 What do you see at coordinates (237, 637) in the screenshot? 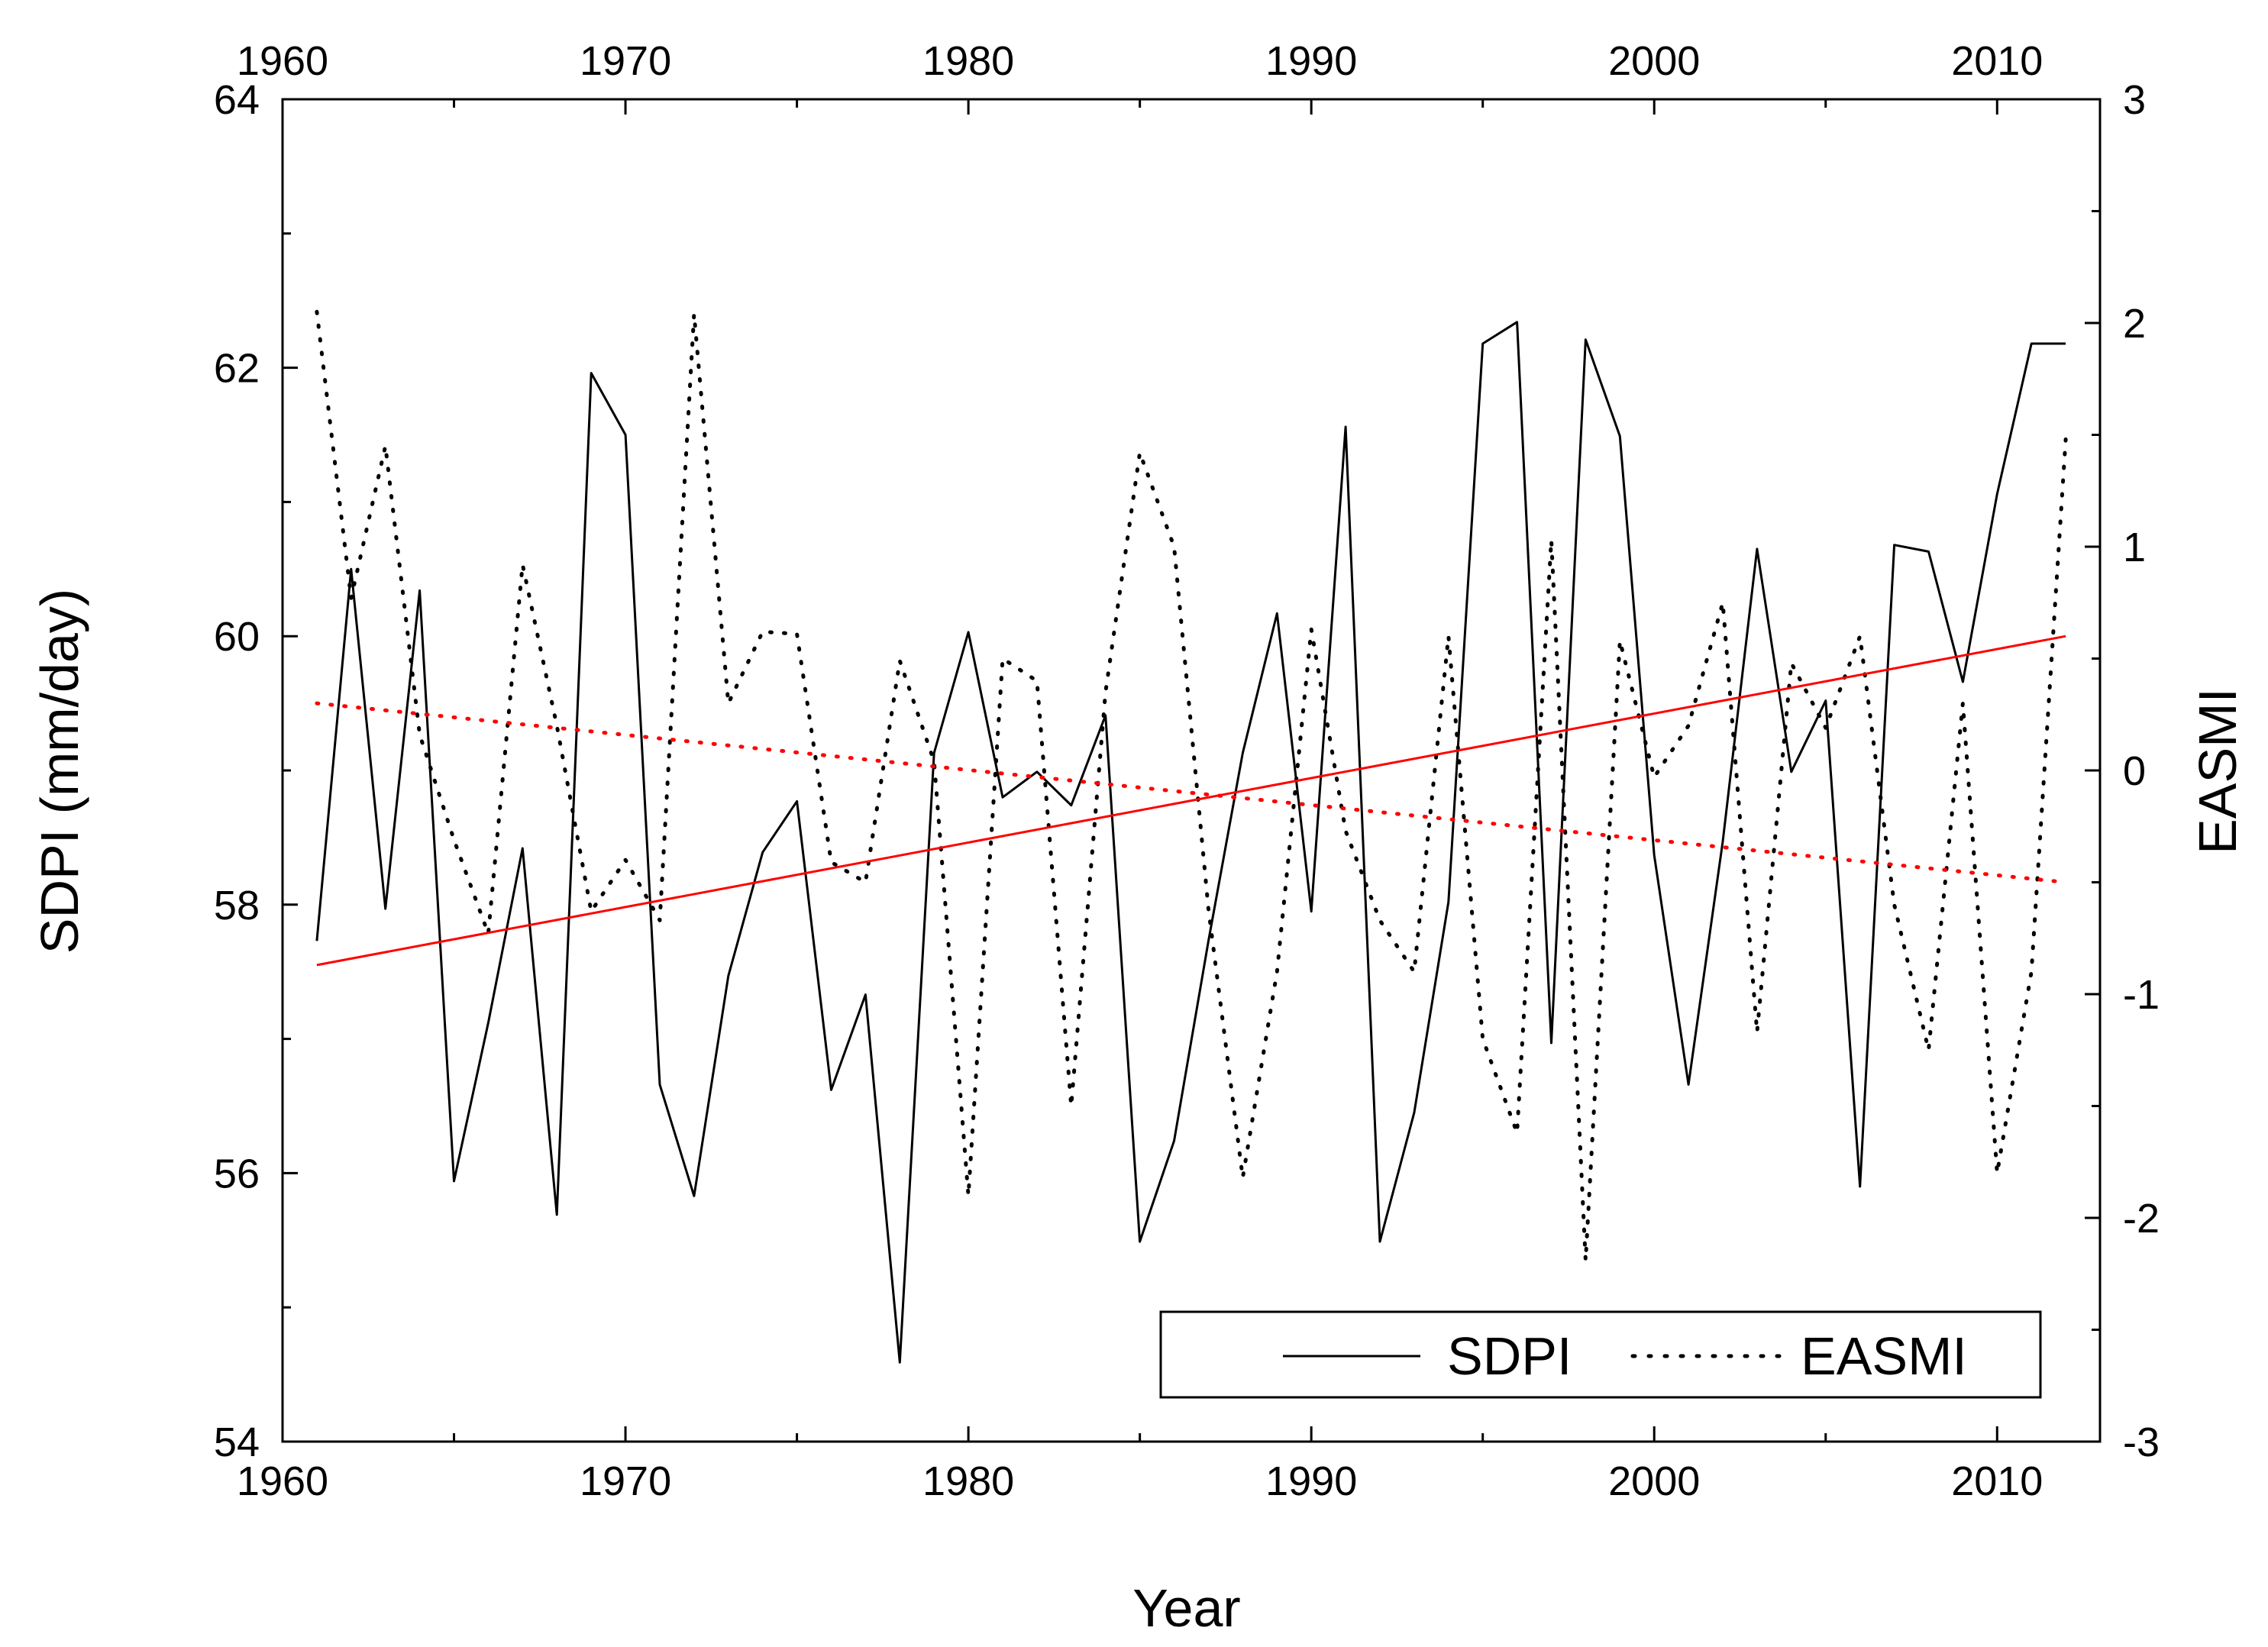
I see `y-left-tick-label: 60` at bounding box center [237, 637].